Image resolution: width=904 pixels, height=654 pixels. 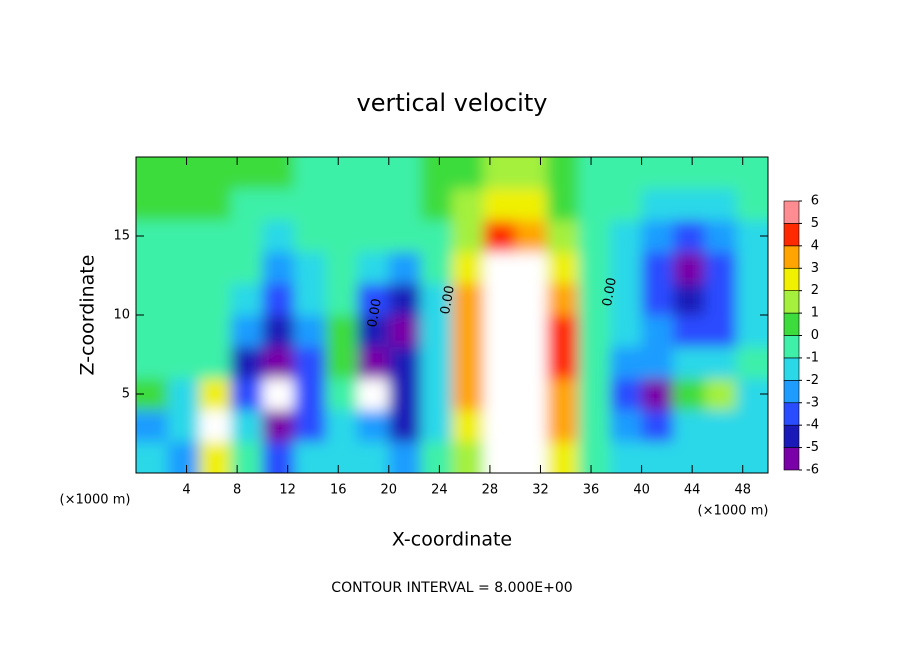 I want to click on y-tick-label: 5, so click(x=126, y=394).